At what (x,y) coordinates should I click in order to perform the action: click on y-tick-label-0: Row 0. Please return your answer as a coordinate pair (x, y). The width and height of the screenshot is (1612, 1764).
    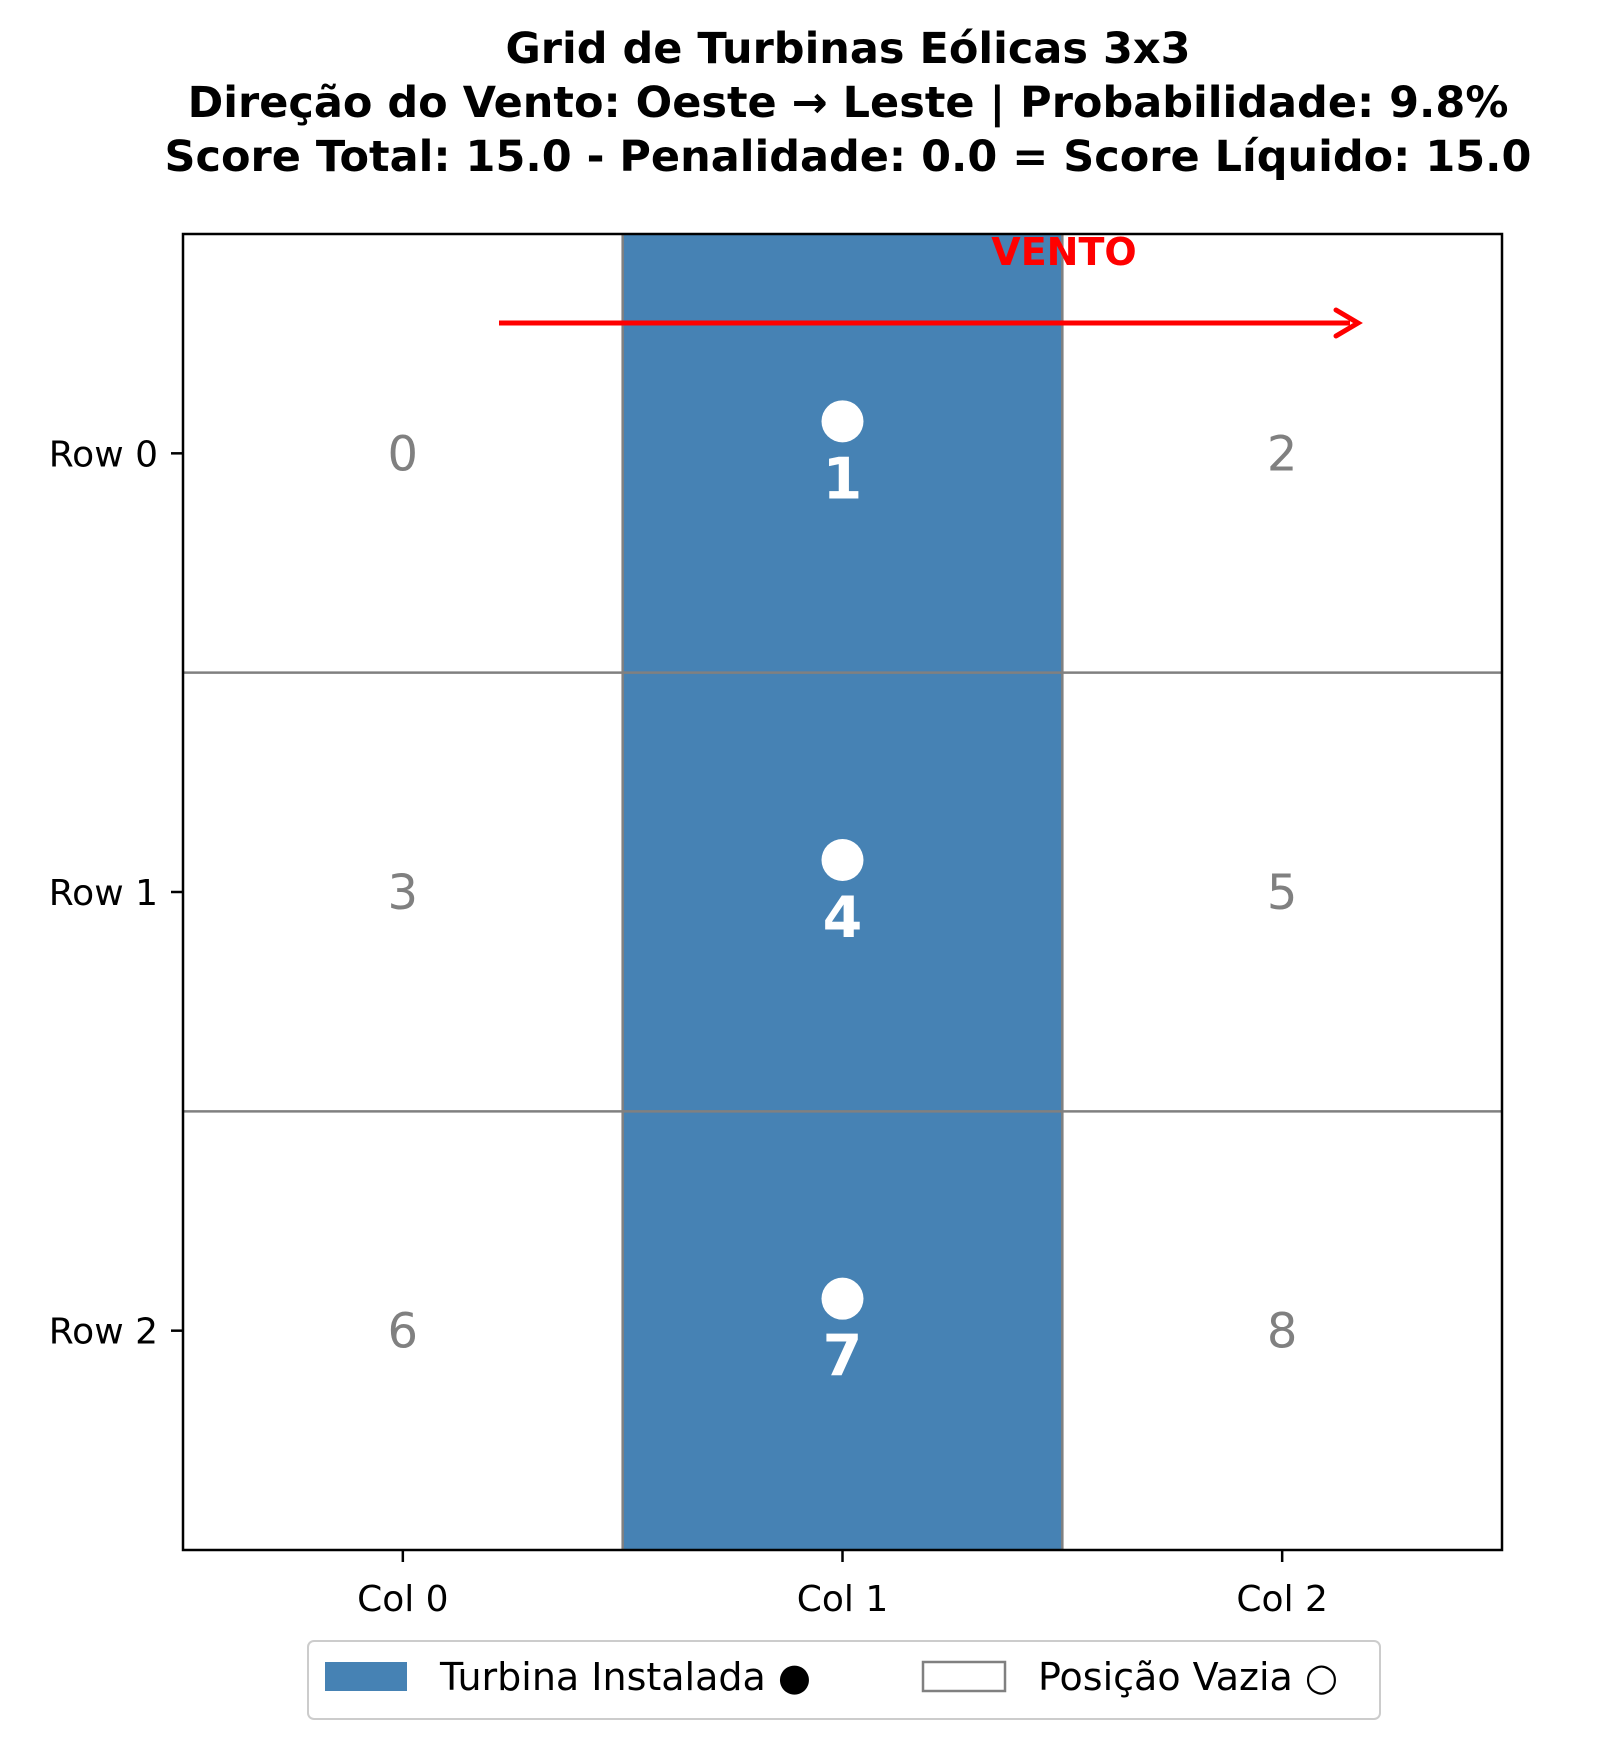
    Looking at the image, I should click on (103, 454).